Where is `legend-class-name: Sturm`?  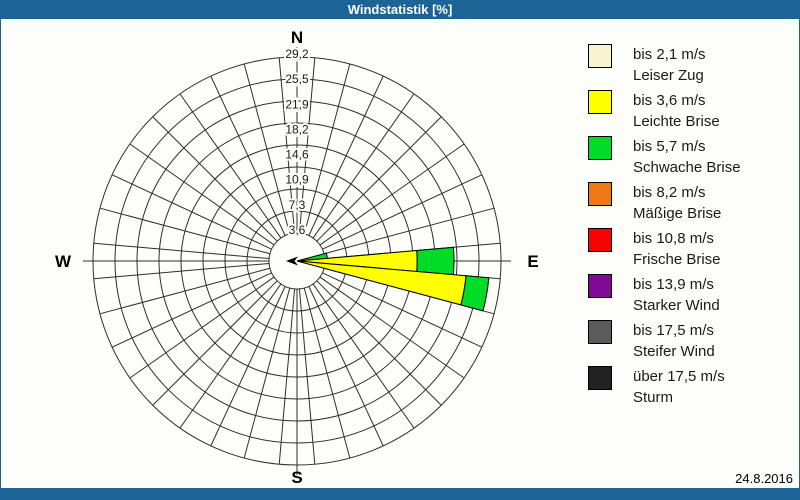 legend-class-name: Sturm is located at coordinates (653, 397).